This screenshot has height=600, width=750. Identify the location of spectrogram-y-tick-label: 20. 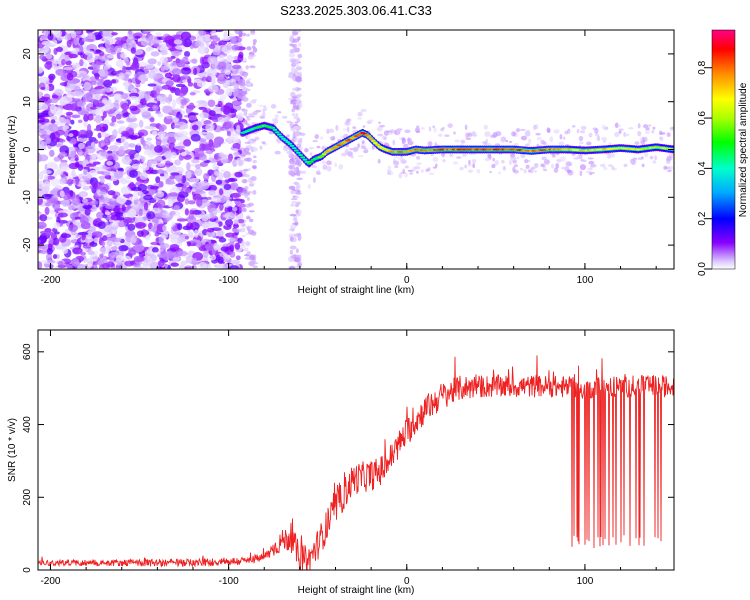
(27, 54).